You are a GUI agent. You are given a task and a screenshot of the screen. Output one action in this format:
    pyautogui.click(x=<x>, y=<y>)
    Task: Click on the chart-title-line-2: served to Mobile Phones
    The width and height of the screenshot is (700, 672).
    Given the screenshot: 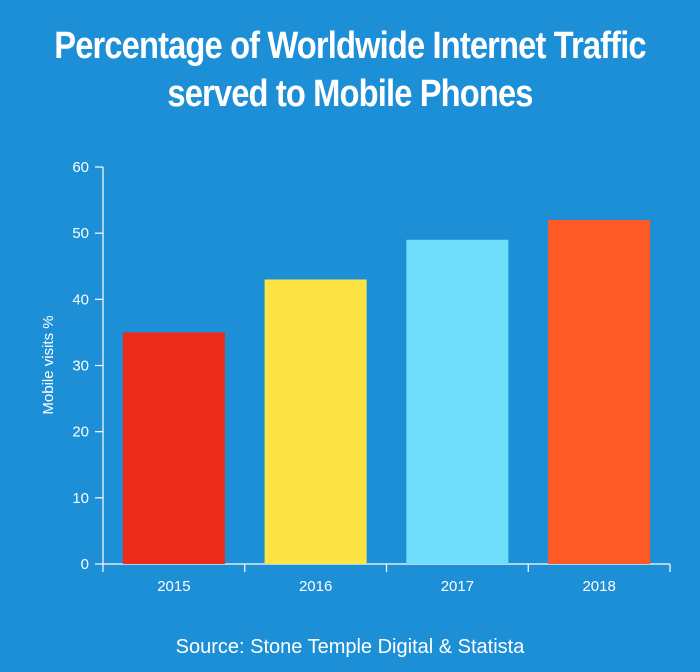 What is the action you would take?
    pyautogui.click(x=350, y=94)
    